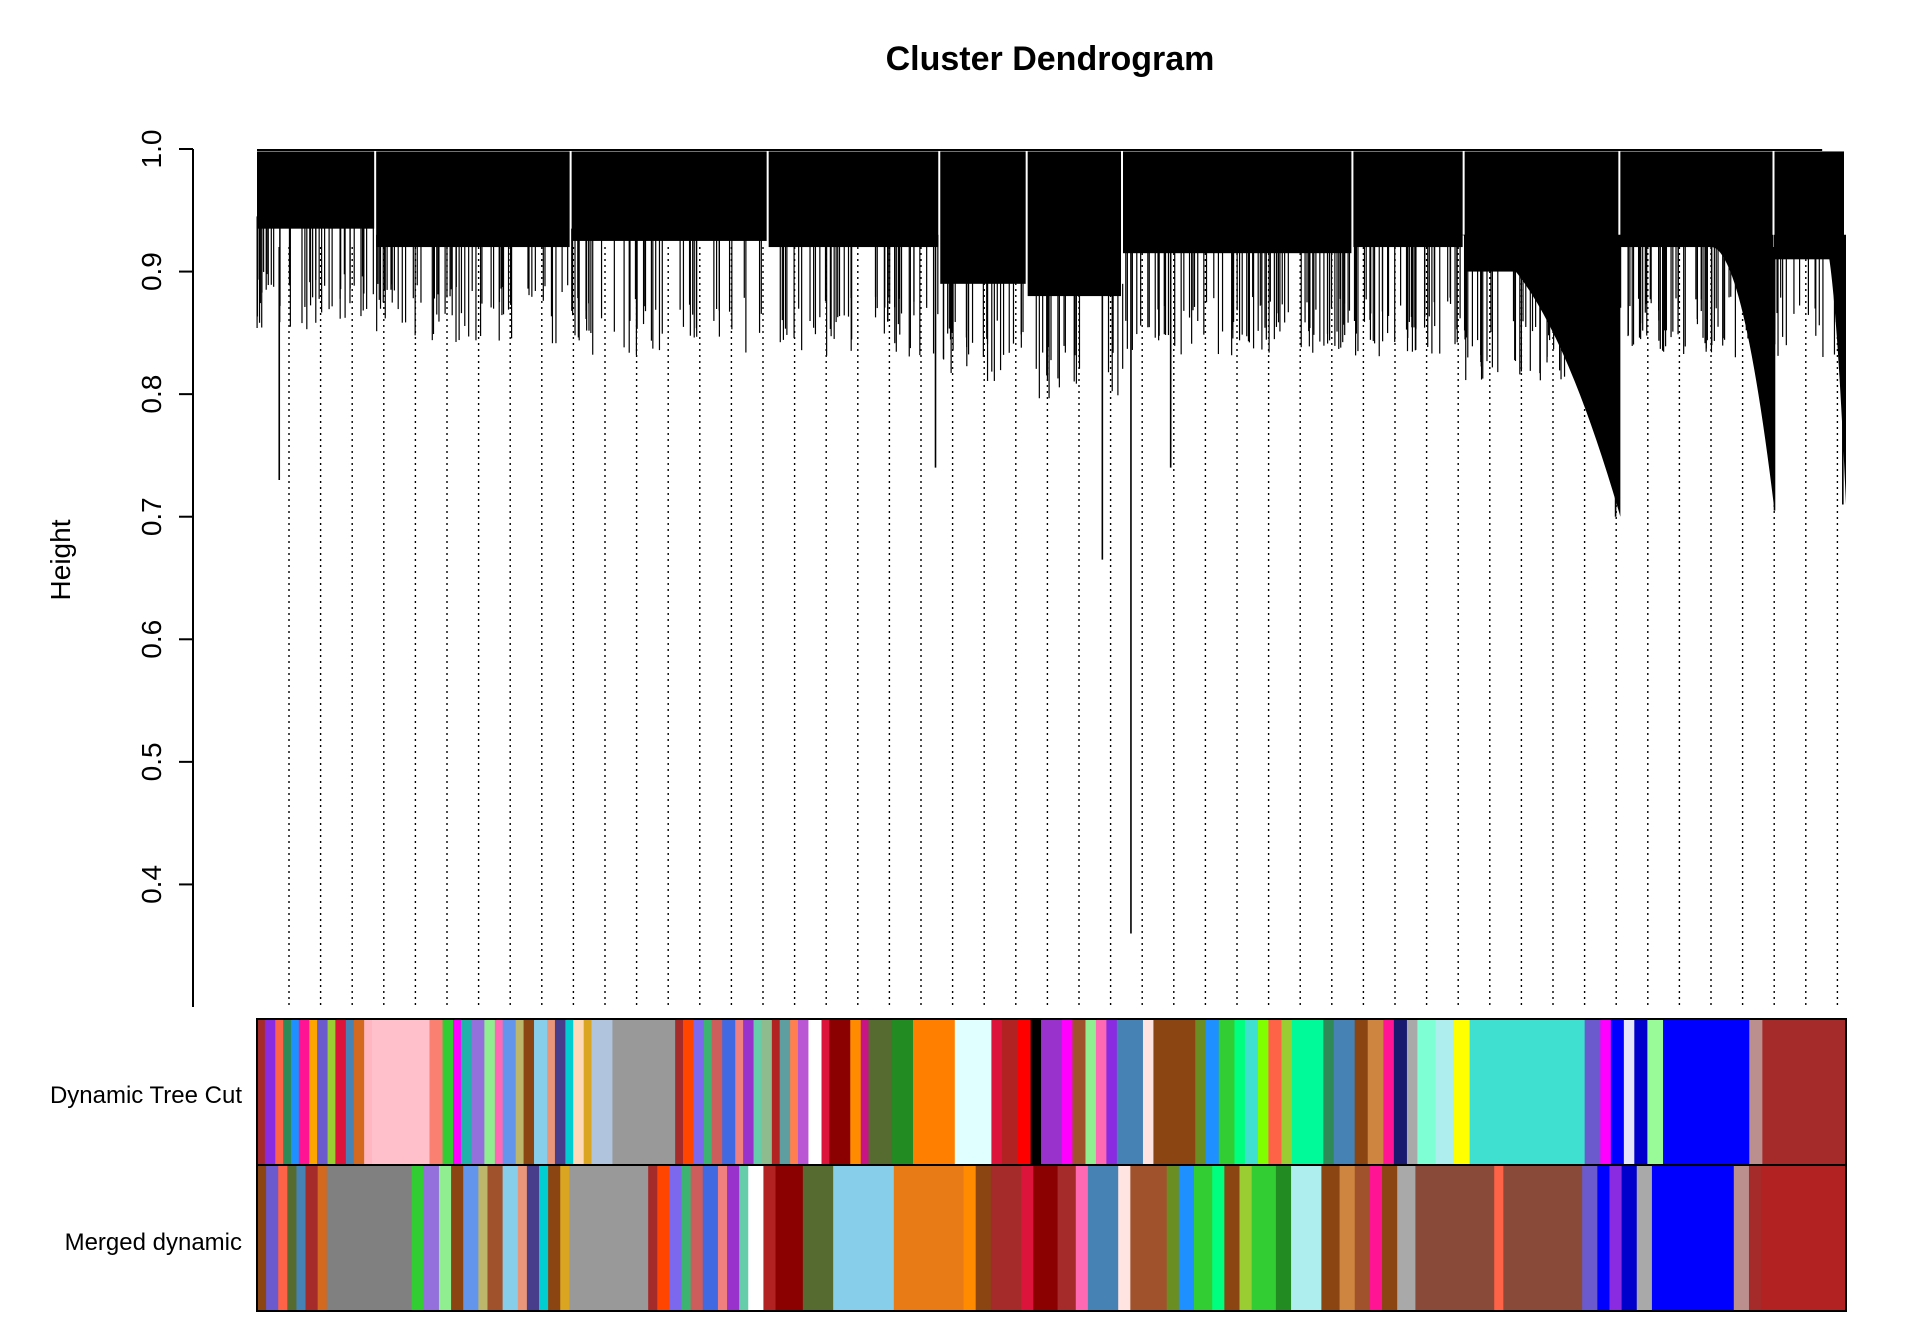 This screenshot has height=1344, width=1920. Describe the element at coordinates (153, 1242) in the screenshot. I see `row-label-merged-dynamic: Merged dynamic` at that location.